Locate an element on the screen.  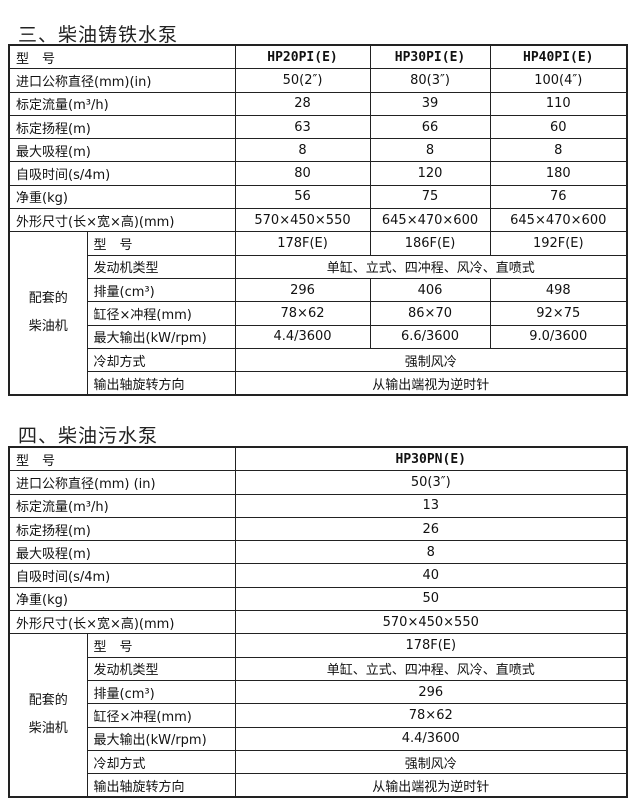
table-row: 净重(kg) 50 is located at coordinates (318, 599).